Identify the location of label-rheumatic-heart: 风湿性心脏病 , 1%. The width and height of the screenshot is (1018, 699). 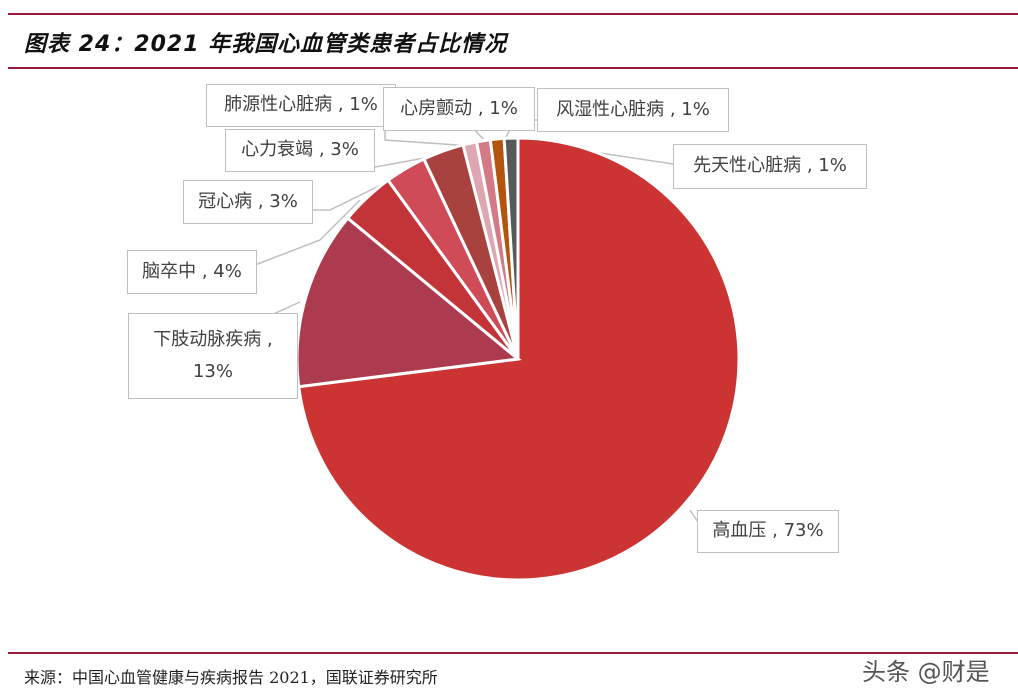
(633, 110).